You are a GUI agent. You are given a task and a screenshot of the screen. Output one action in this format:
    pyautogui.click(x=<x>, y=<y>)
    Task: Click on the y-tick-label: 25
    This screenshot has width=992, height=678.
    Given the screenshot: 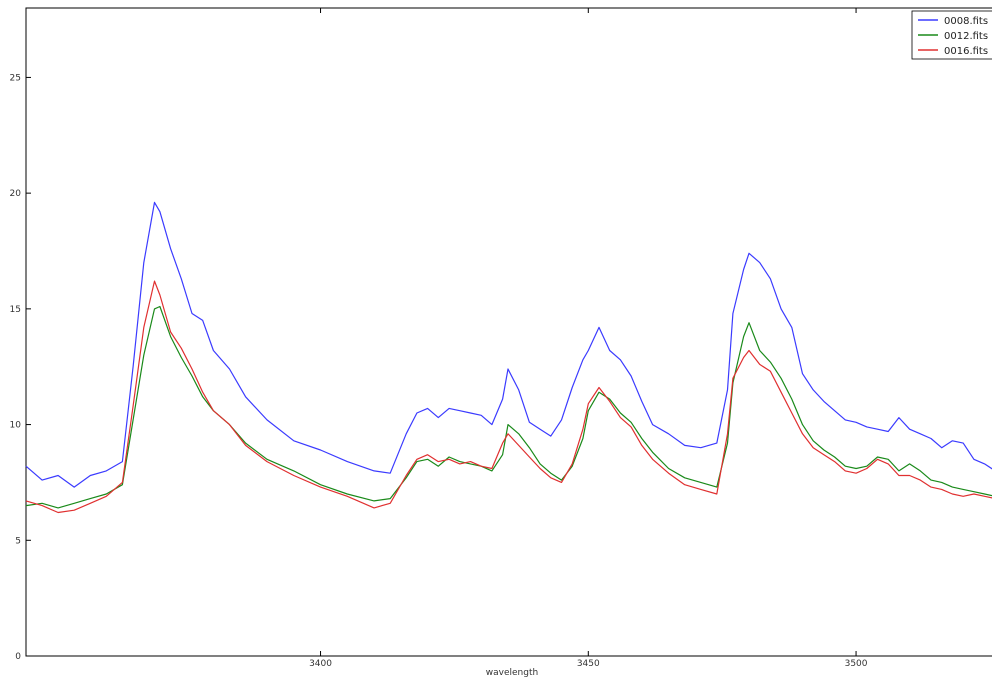 What is the action you would take?
    pyautogui.click(x=15, y=78)
    